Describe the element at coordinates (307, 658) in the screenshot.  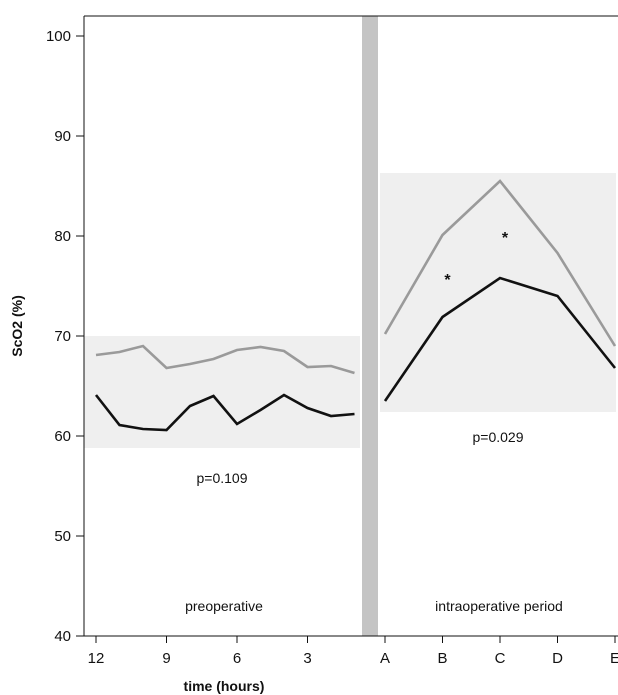
I see `x-tick-label: 3` at that location.